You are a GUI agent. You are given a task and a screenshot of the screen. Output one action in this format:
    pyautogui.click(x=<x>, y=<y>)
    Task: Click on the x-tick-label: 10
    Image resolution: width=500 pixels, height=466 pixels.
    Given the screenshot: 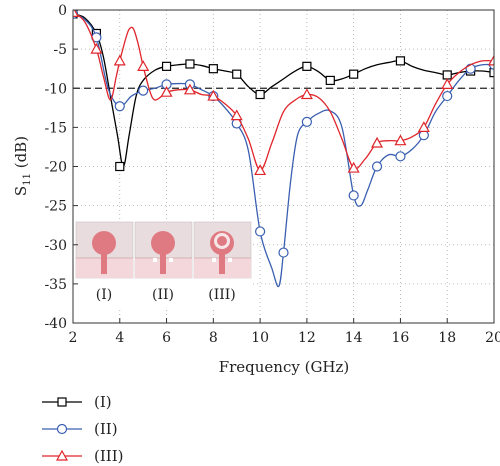 What is the action you would take?
    pyautogui.click(x=260, y=338)
    